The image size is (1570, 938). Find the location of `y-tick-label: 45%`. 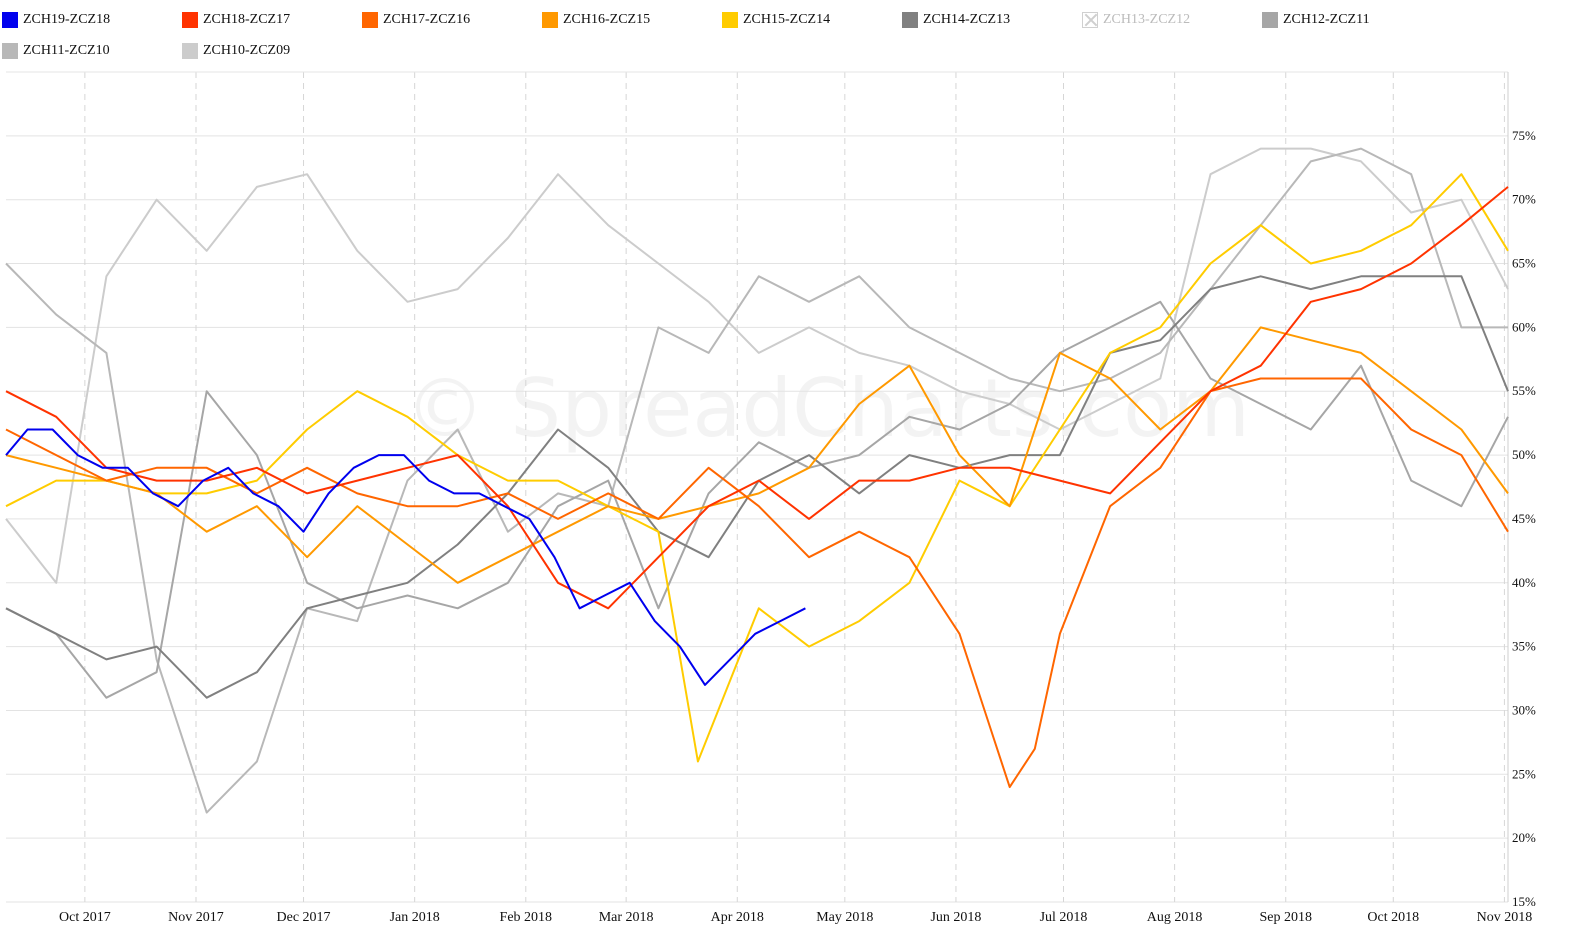

y-tick-label: 45% is located at coordinates (1524, 518).